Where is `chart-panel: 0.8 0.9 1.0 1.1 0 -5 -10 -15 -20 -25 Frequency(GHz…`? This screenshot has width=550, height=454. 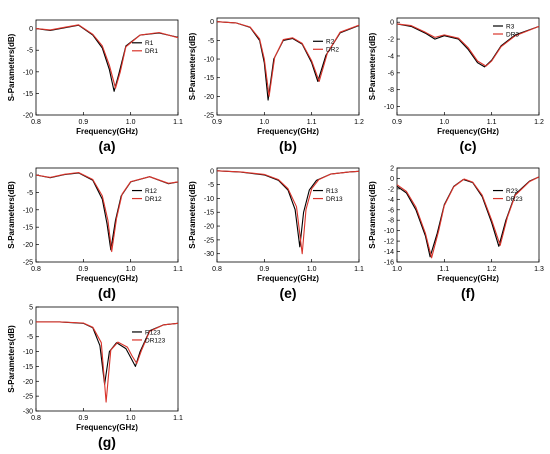 chart-panel: 0.8 0.9 1.0 1.1 0 -5 -10 -15 -20 -25 Frequency(GHz… is located at coordinates (95, 234).